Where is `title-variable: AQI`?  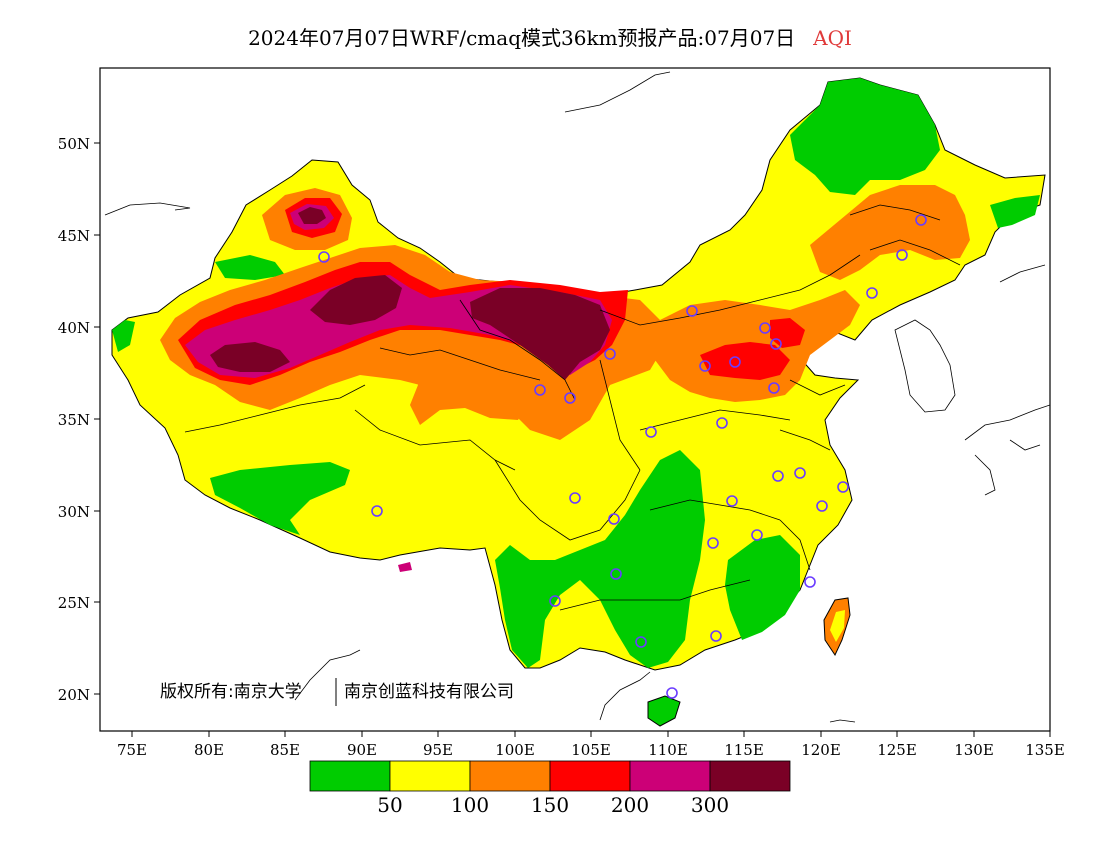 title-variable: AQI is located at coordinates (832, 38).